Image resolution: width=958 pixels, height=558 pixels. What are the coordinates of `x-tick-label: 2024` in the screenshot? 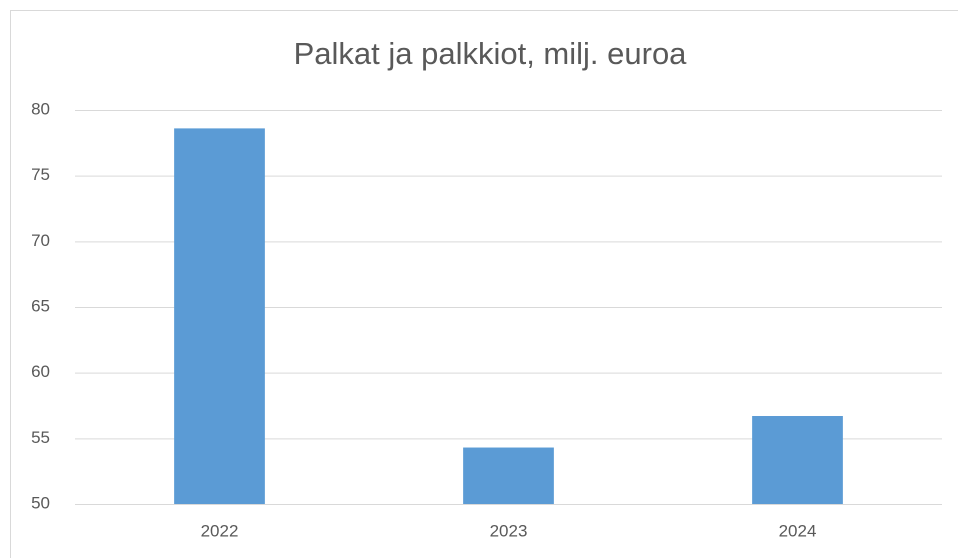 It's located at (798, 530).